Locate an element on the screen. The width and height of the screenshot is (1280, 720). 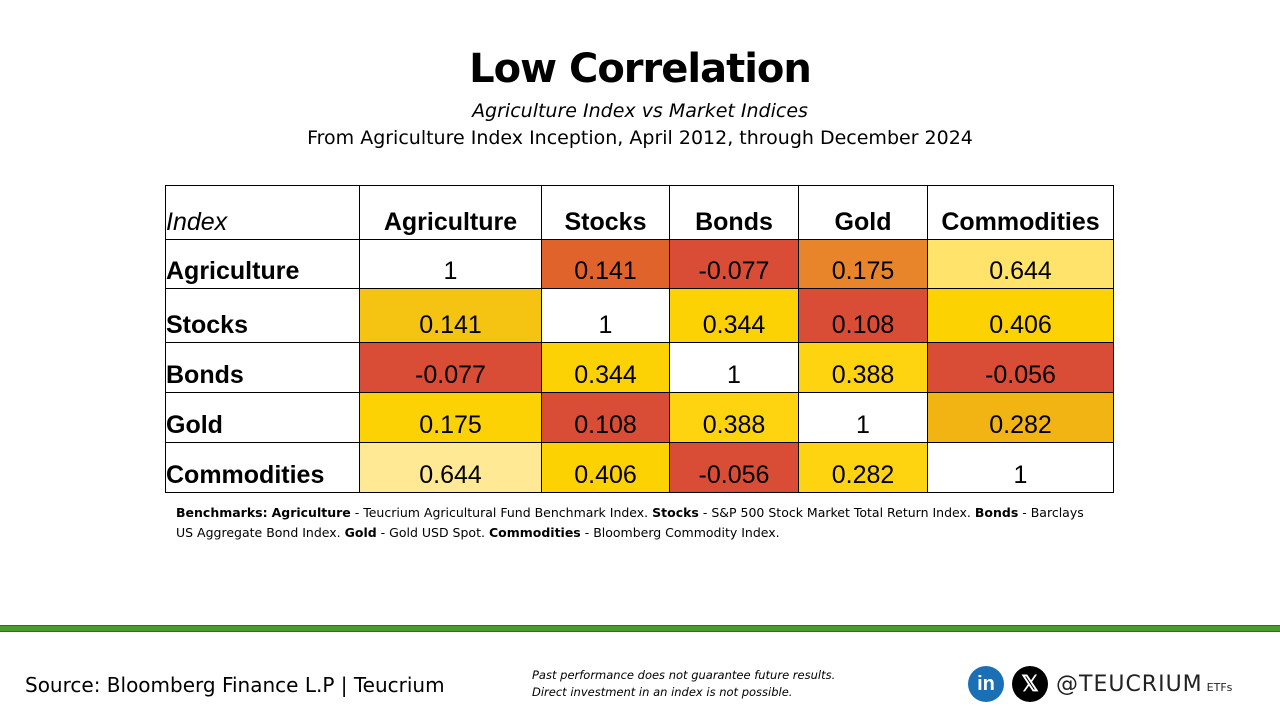
cell-gold-agriculture: 0.175 is located at coordinates (450, 417).